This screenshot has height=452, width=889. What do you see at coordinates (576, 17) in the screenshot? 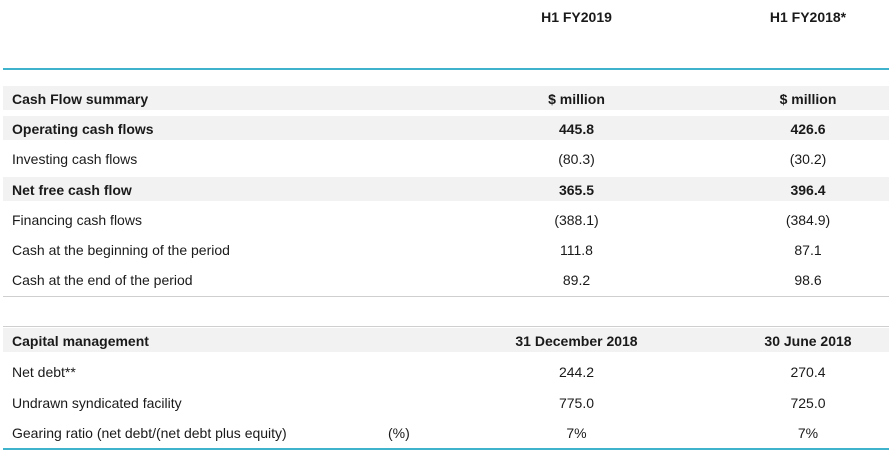
I see `column-header-h1-fy2019: H1 FY2019` at bounding box center [576, 17].